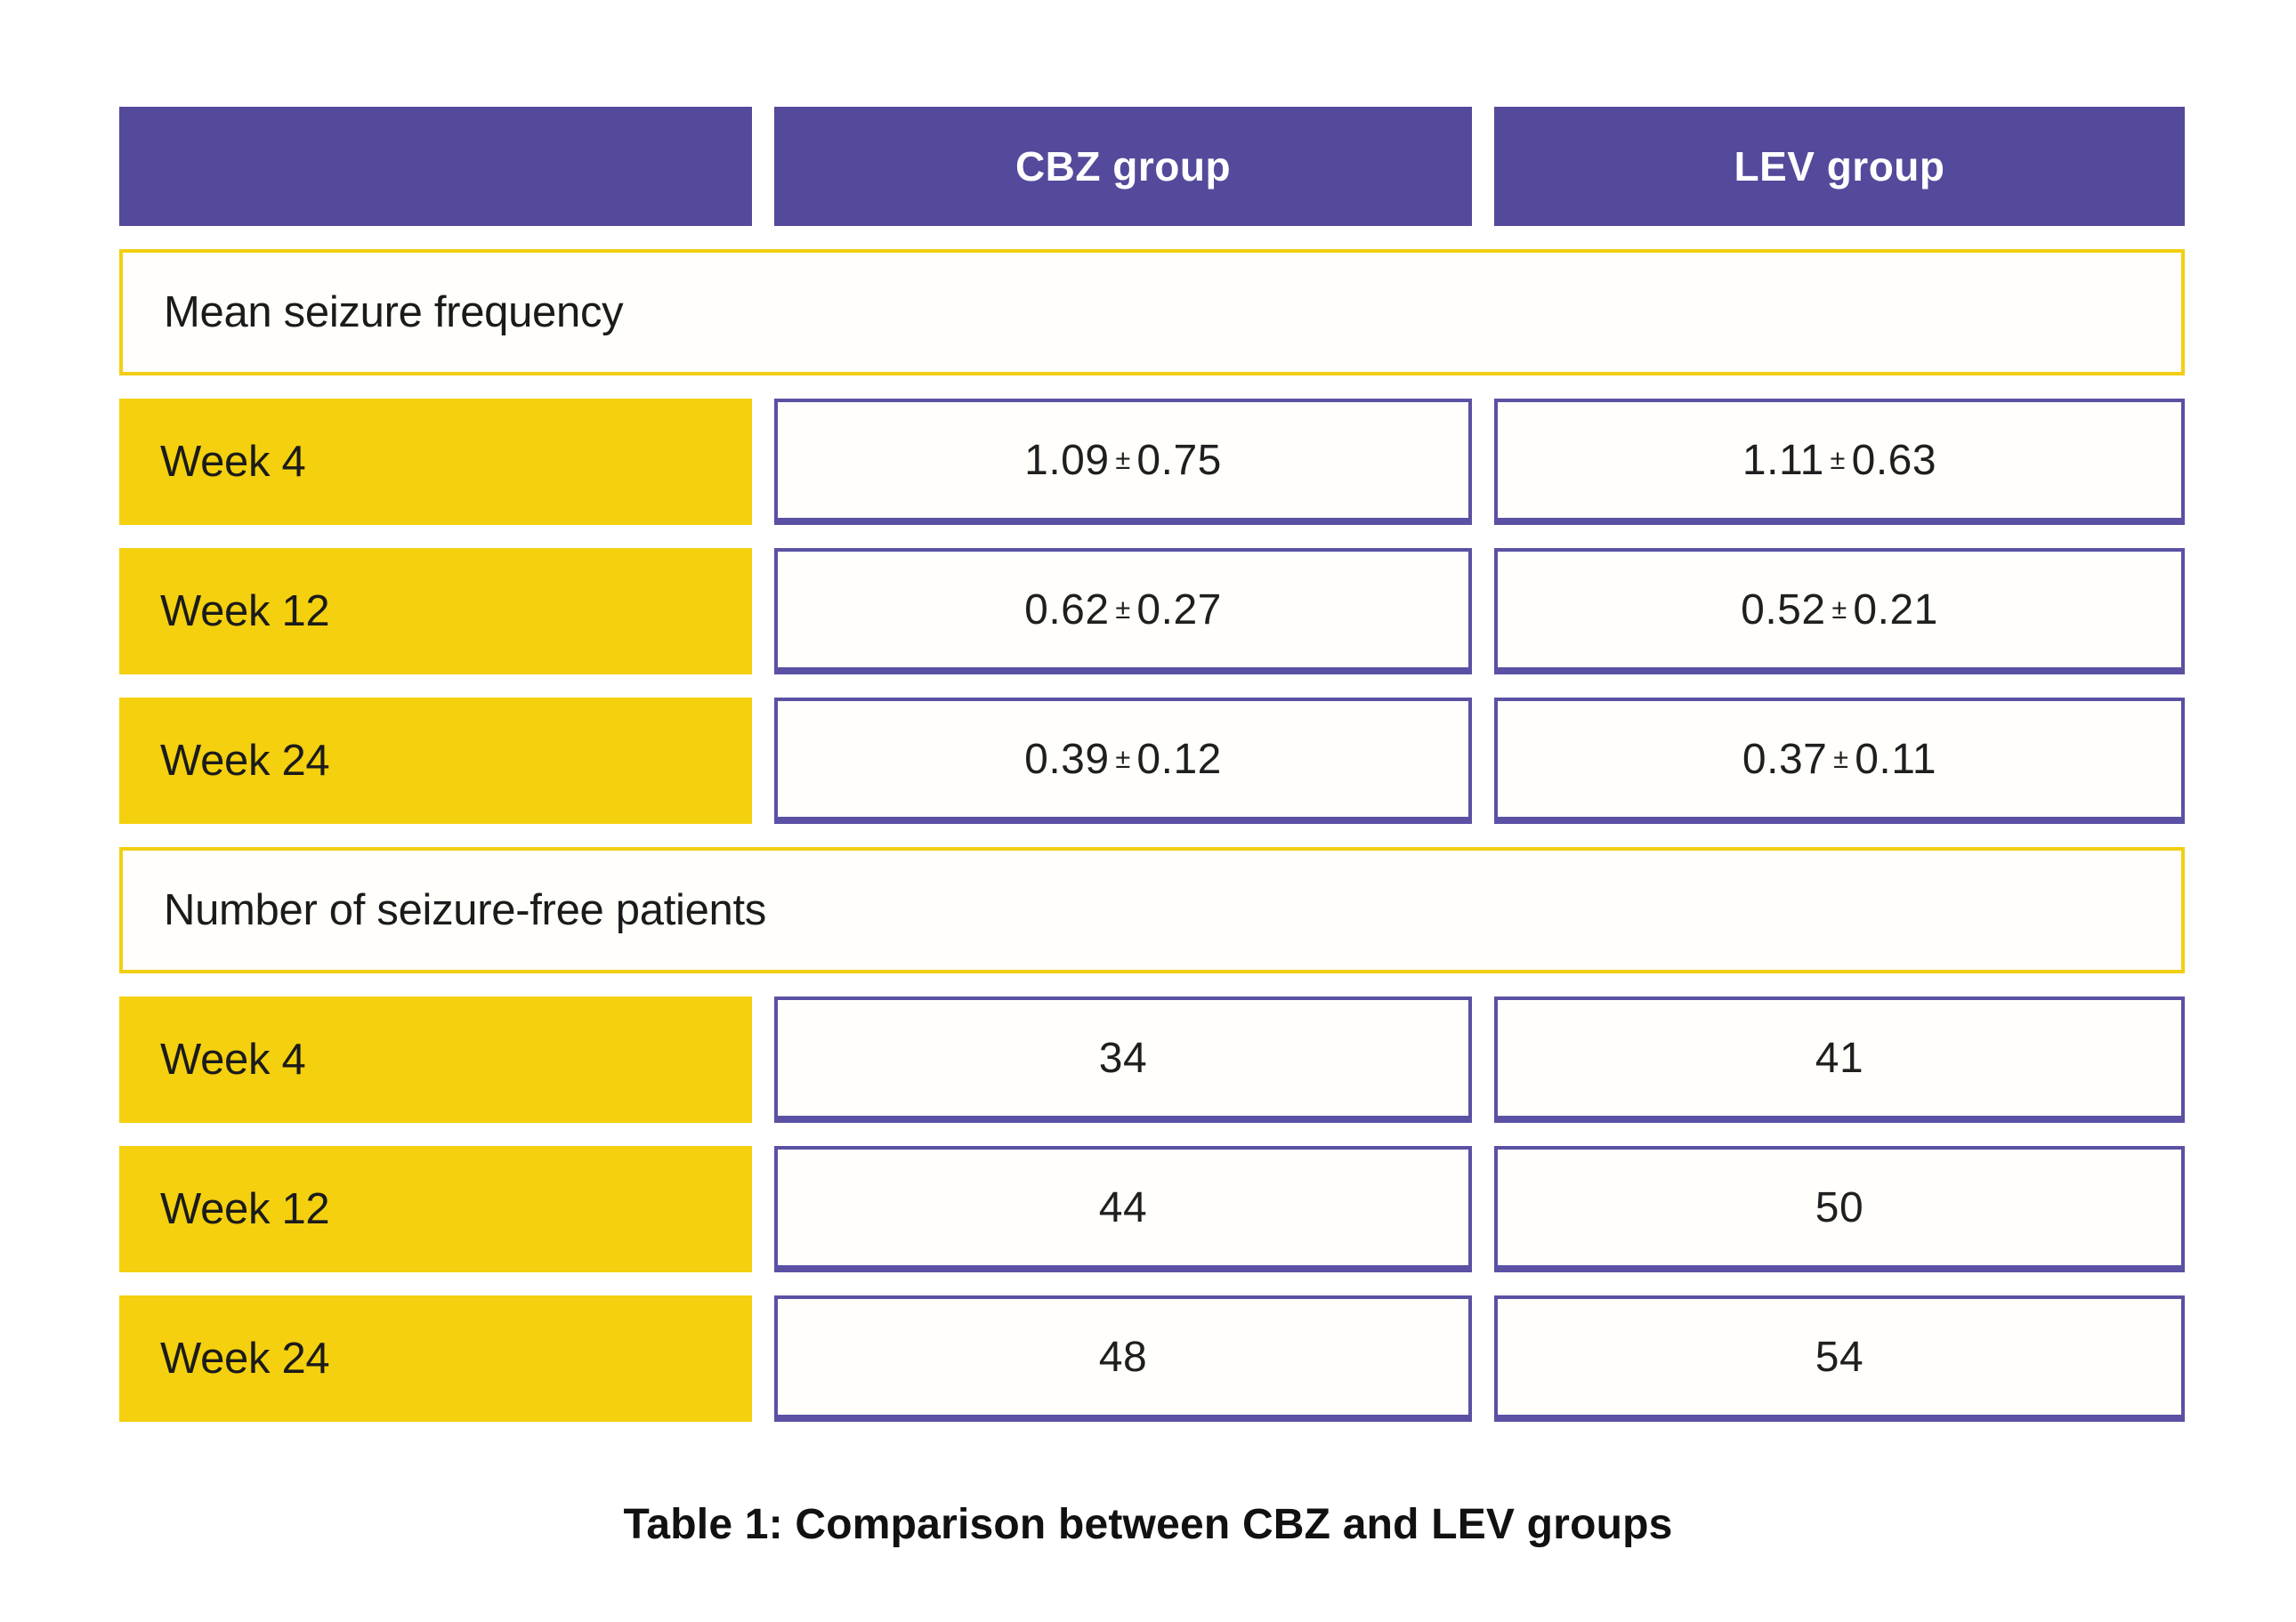 The height and width of the screenshot is (1622, 2296). What do you see at coordinates (1839, 1060) in the screenshot?
I see `value-lev-week-4-patients: 41` at bounding box center [1839, 1060].